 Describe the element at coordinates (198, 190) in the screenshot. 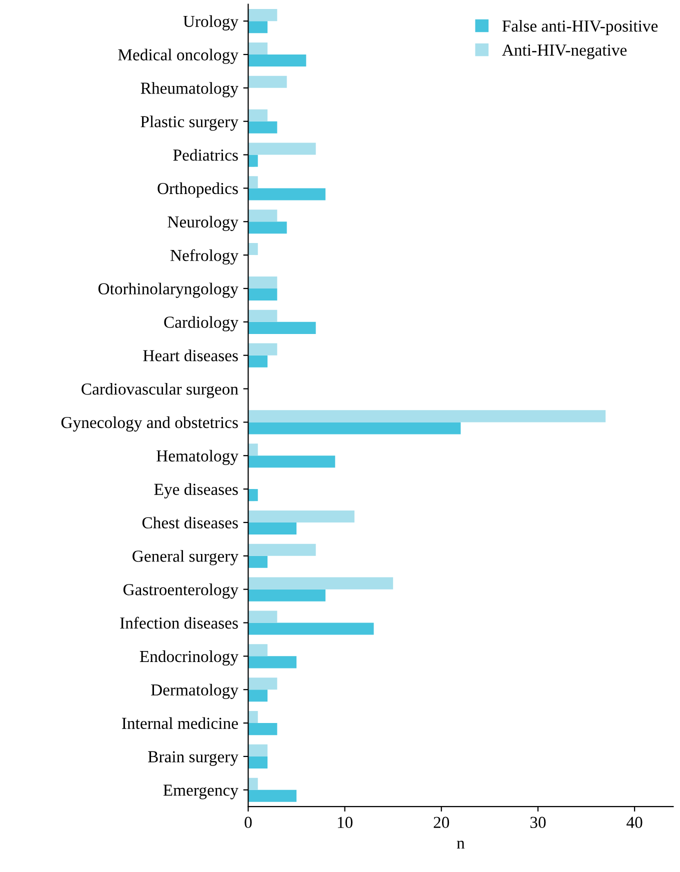

I see `y-tick-label: Orthopedics` at that location.